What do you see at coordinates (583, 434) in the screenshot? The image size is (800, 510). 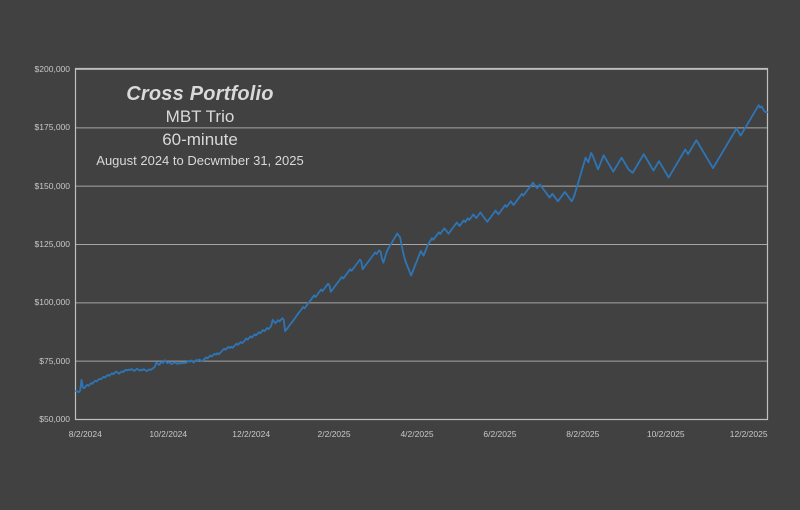 I see `x-axis-tick-label: 8/2/2025` at bounding box center [583, 434].